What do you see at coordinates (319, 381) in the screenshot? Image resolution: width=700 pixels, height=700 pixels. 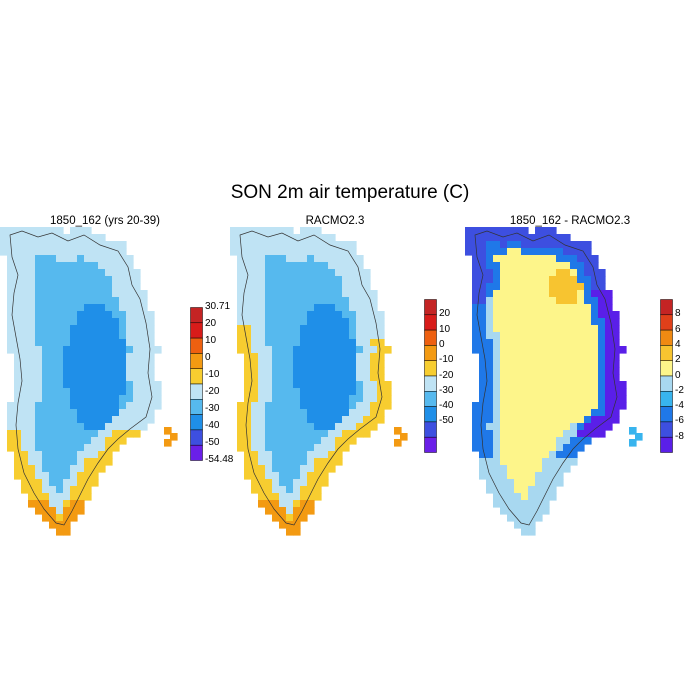 I see `greenland-map-racmo` at bounding box center [319, 381].